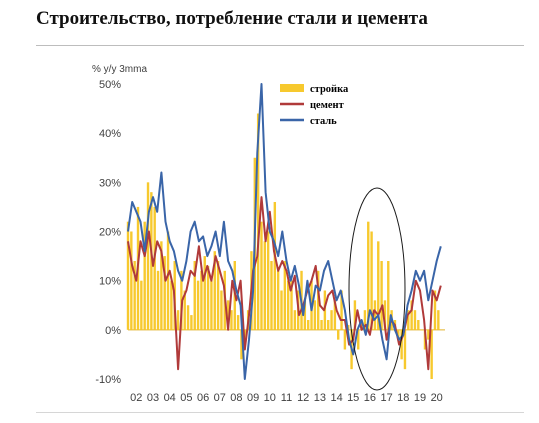 This screenshot has width=539, height=423. What do you see at coordinates (186, 398) in the screenshot?
I see `x-tick-label: 05` at bounding box center [186, 398].